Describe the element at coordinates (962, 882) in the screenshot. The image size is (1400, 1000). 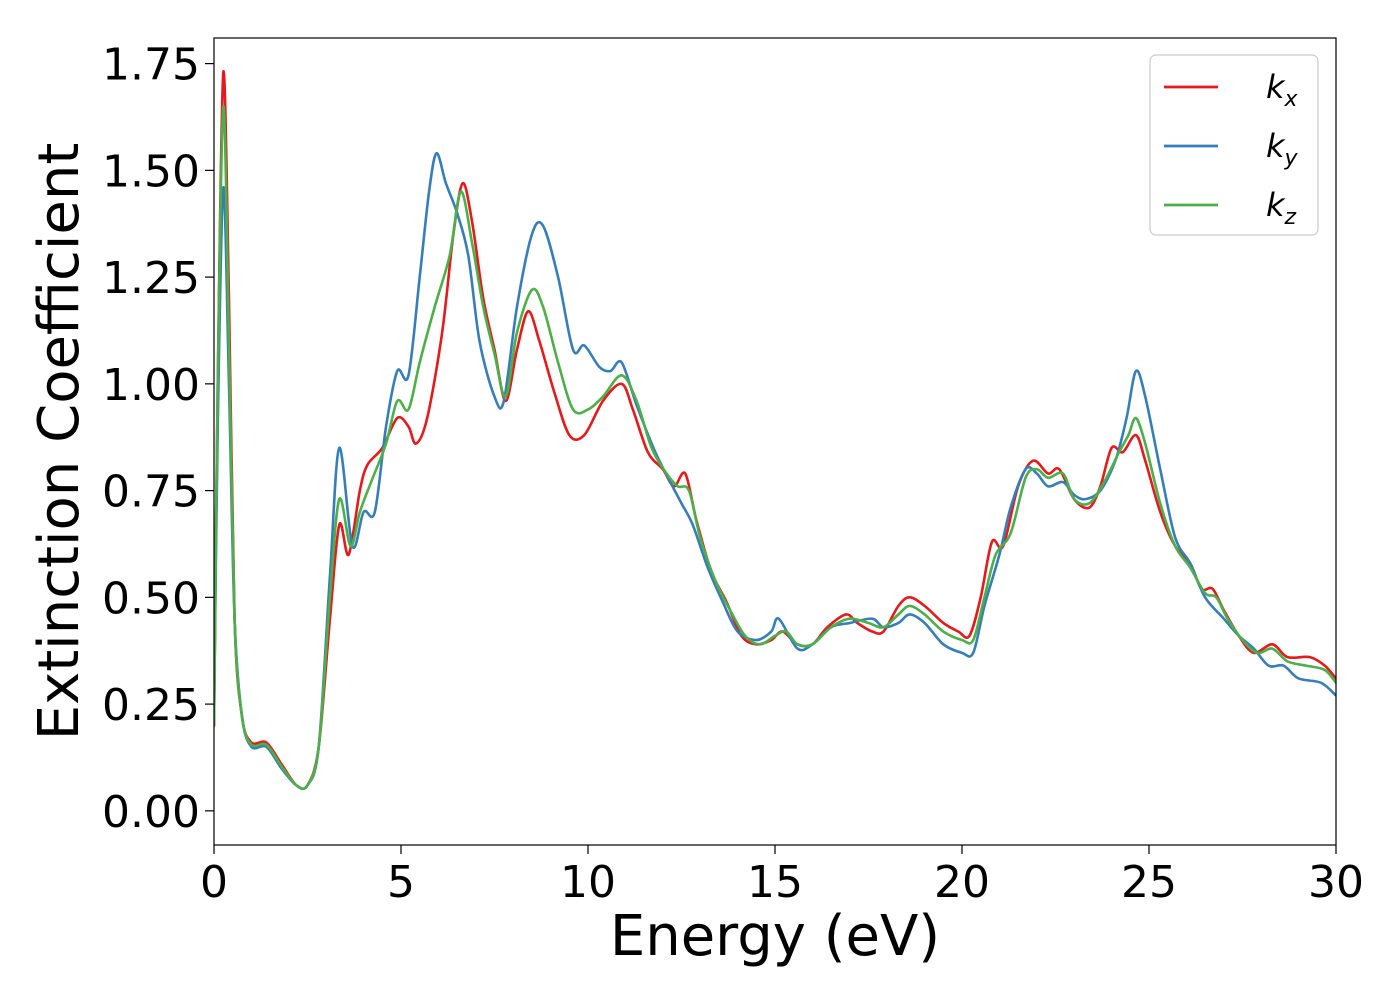
I see `x-tick-label: 20` at that location.